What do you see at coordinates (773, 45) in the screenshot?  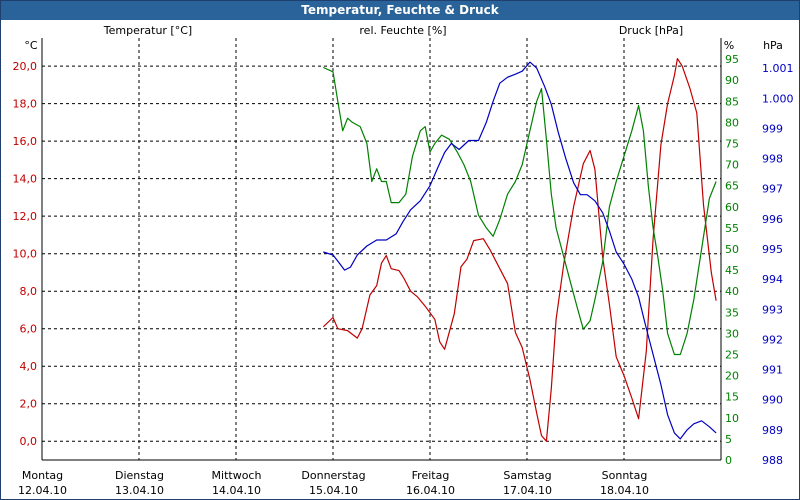 I see `pressure-unit-label: hPa` at bounding box center [773, 45].